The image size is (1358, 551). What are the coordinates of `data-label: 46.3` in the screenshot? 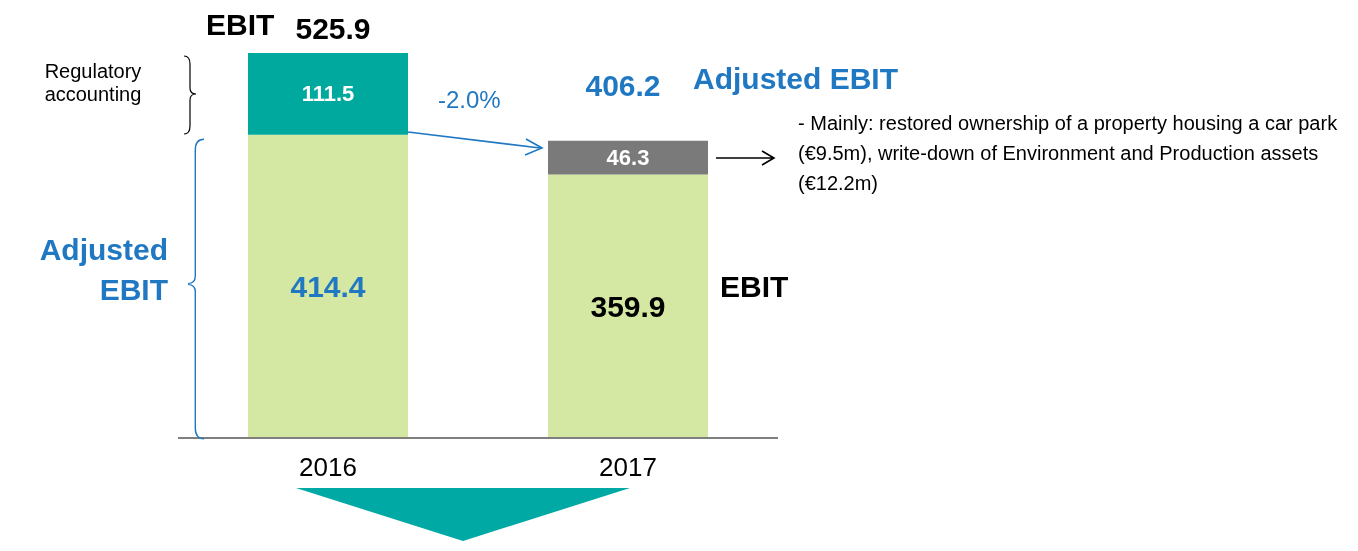 It's located at (628, 158).